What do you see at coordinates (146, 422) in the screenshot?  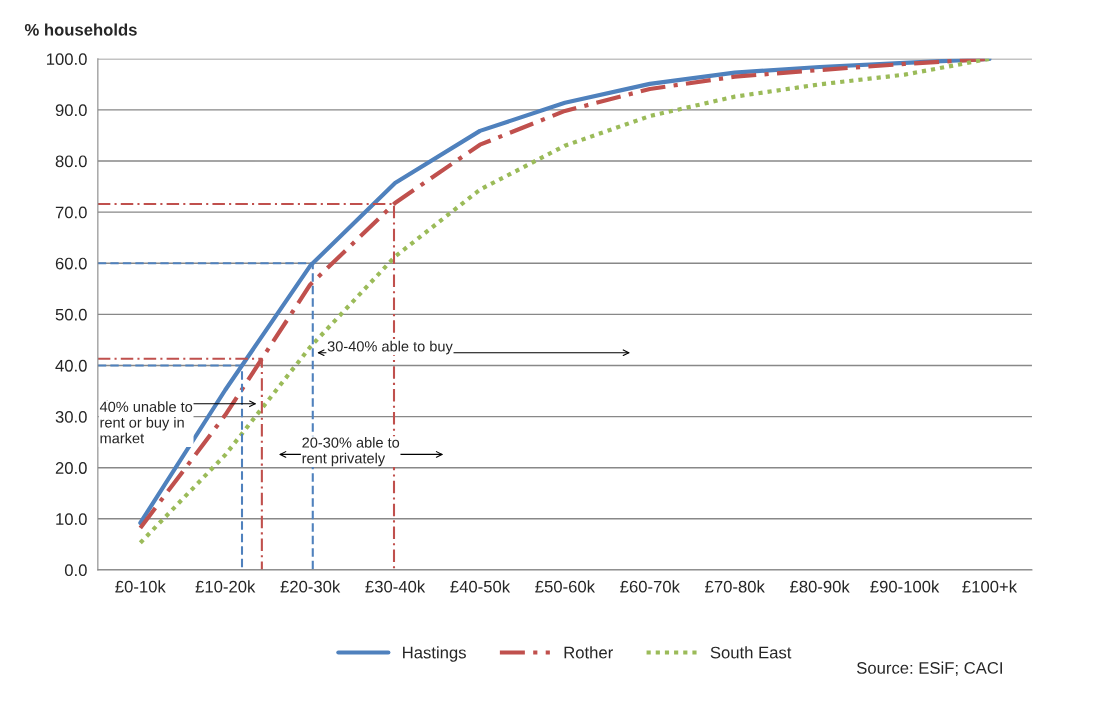 I see `annotation: 40% unable to rent or buy in market` at bounding box center [146, 422].